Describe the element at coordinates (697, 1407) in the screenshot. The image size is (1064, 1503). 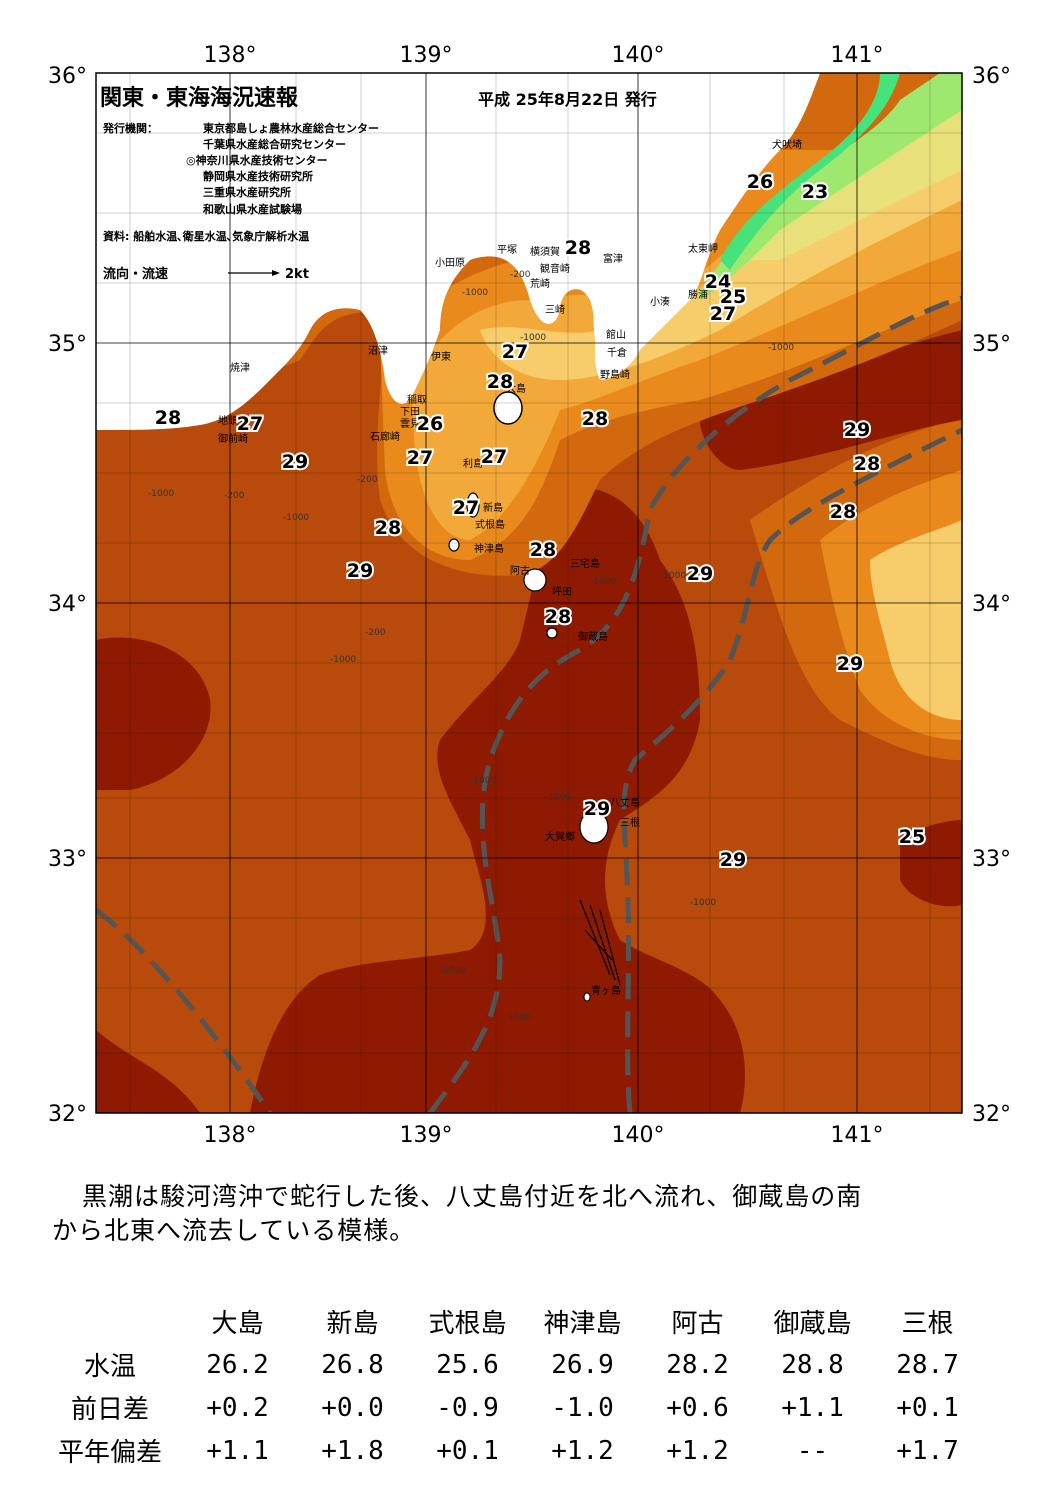
I see `table-cell: +0.6` at that location.